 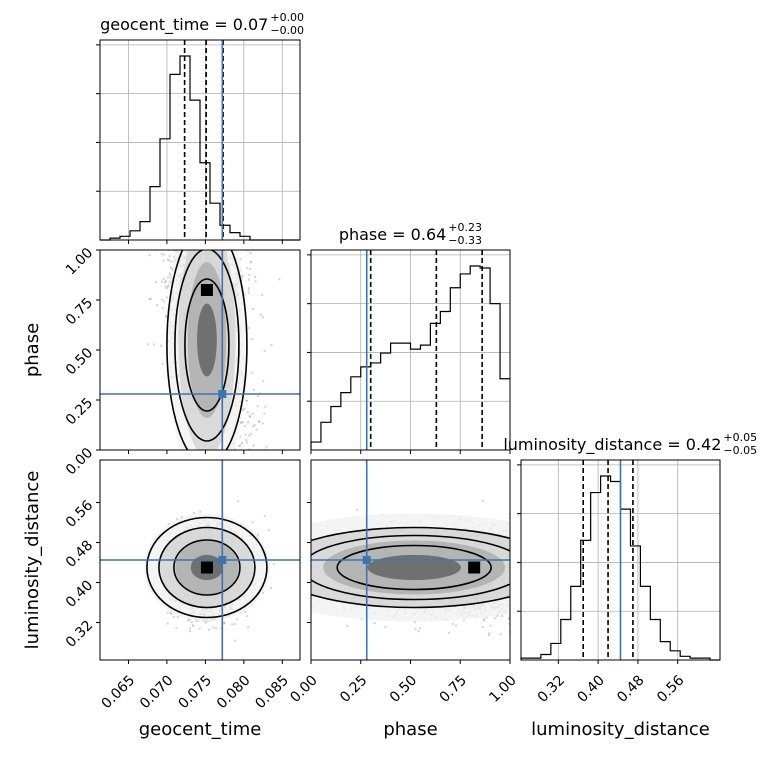 What do you see at coordinates (207, 340) in the screenshot?
I see `density-blob` at bounding box center [207, 340].